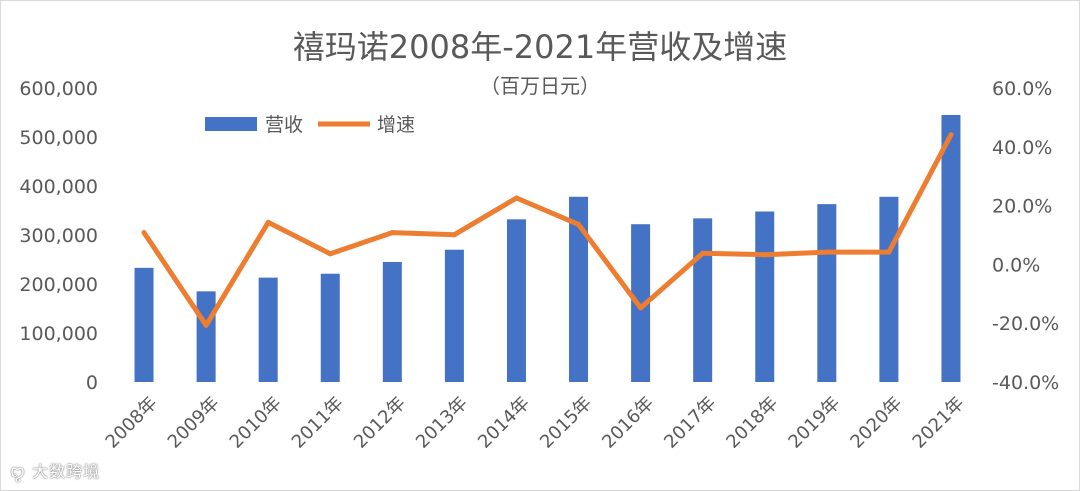 Image resolution: width=1080 pixels, height=491 pixels. What do you see at coordinates (566, 423) in the screenshot?
I see `x-tick-label: 2015年` at bounding box center [566, 423].